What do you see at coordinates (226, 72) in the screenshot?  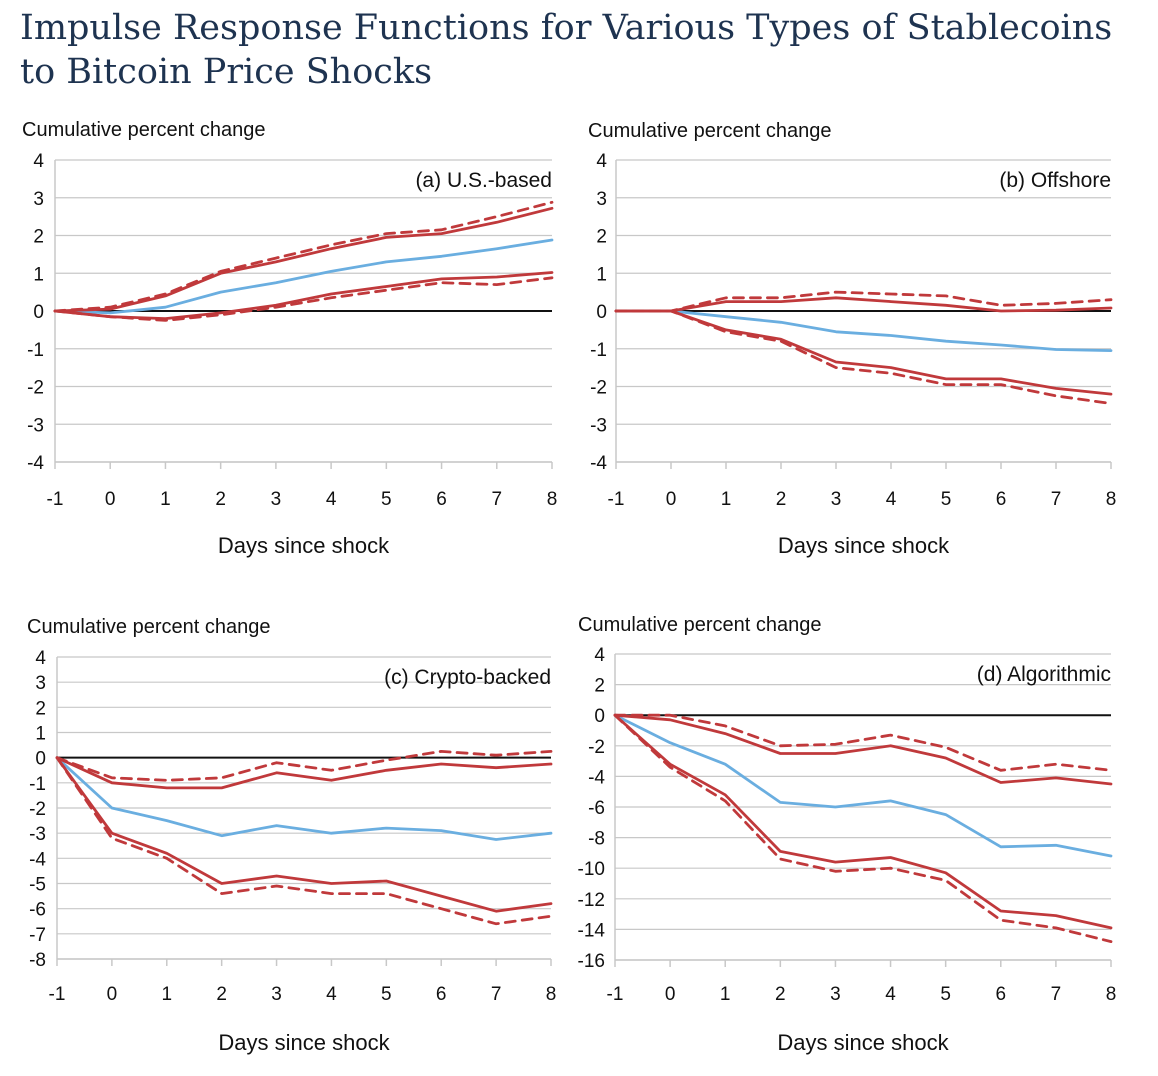 I see `chart-title-line-2: to Bitcoin Price Shocks` at bounding box center [226, 72].